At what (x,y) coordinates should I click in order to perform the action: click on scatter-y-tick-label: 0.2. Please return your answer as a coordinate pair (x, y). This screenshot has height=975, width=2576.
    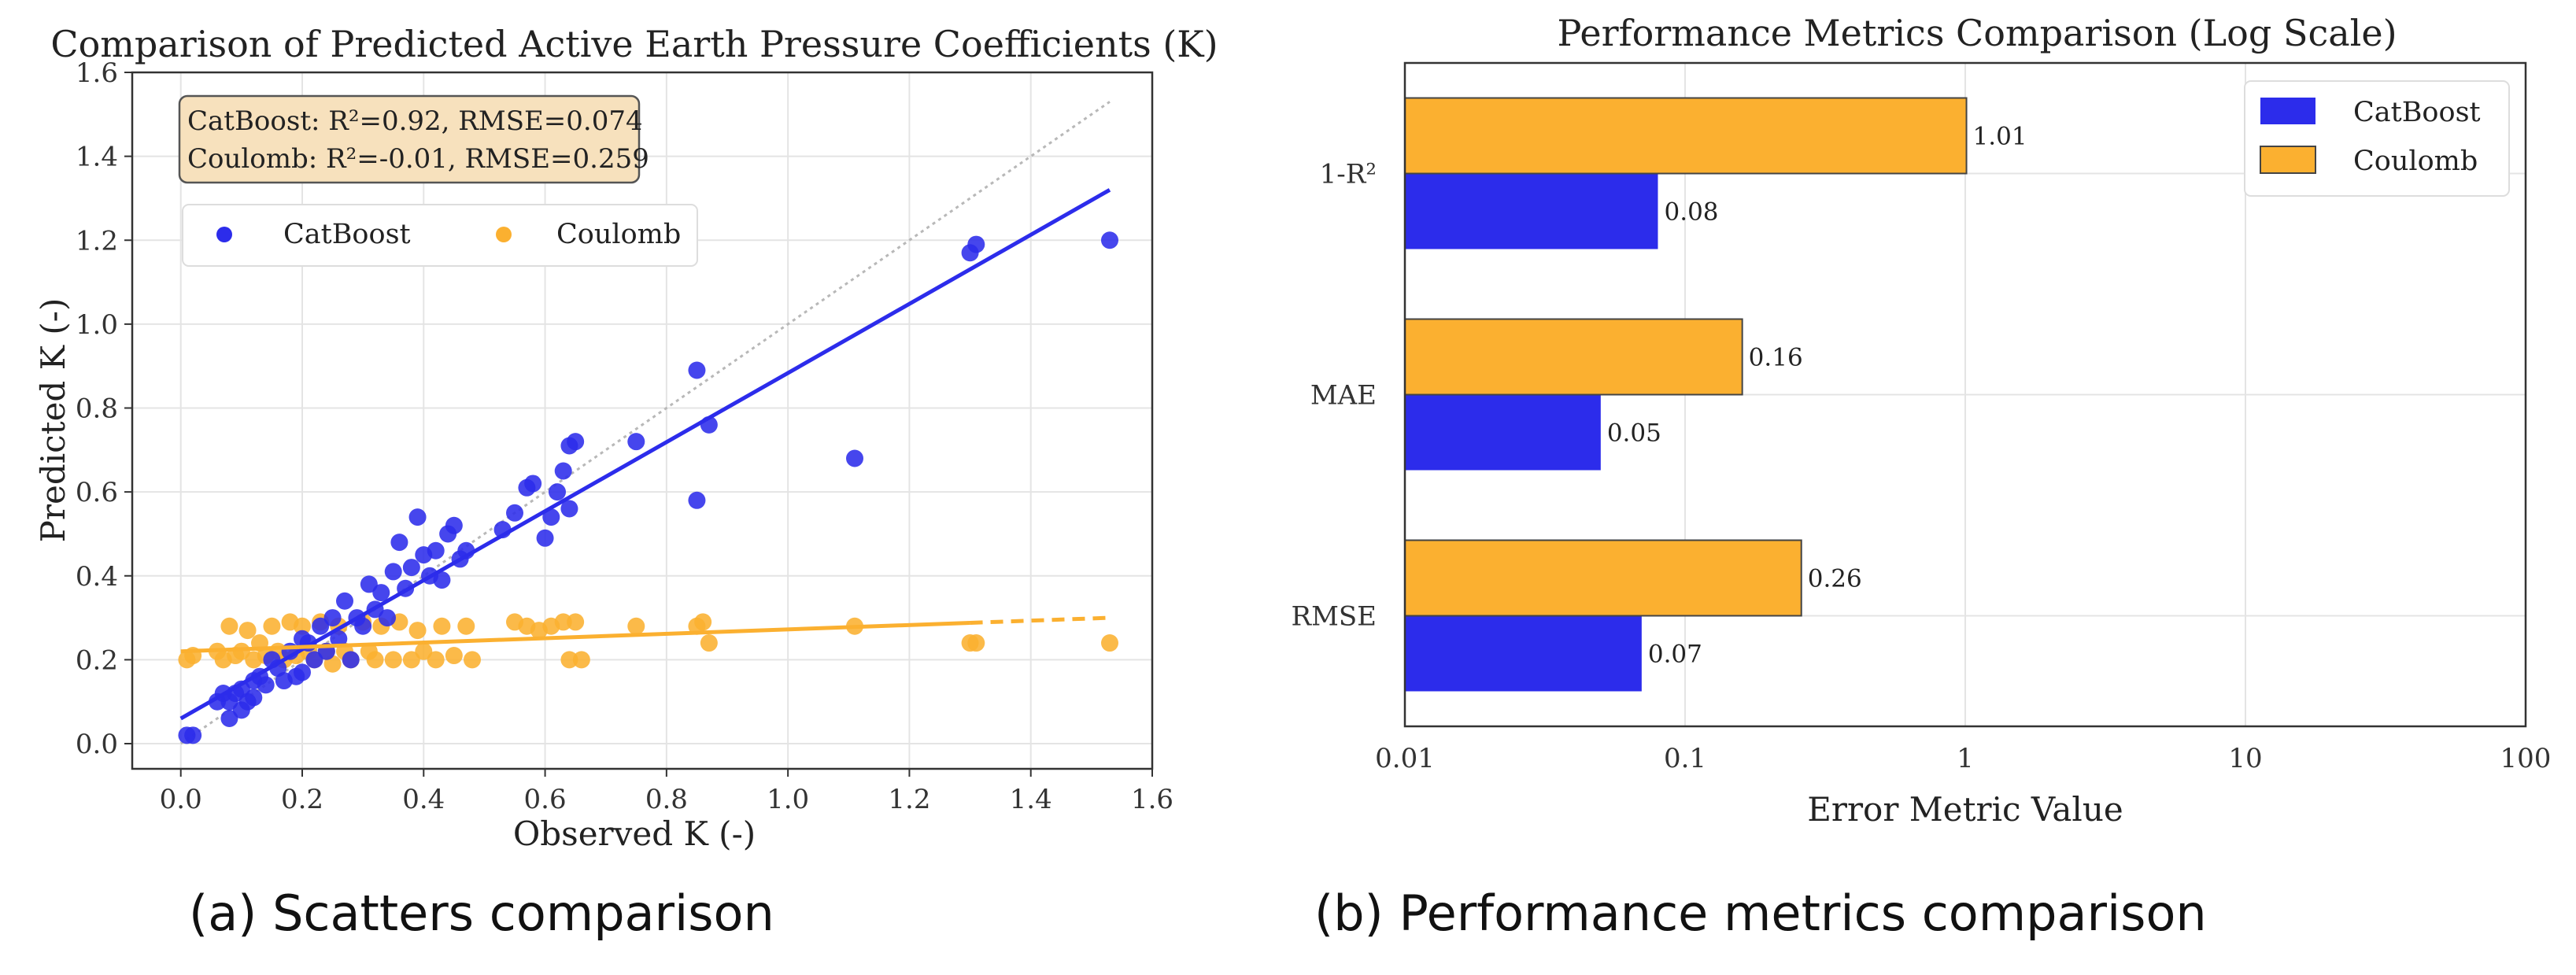
    Looking at the image, I should click on (97, 660).